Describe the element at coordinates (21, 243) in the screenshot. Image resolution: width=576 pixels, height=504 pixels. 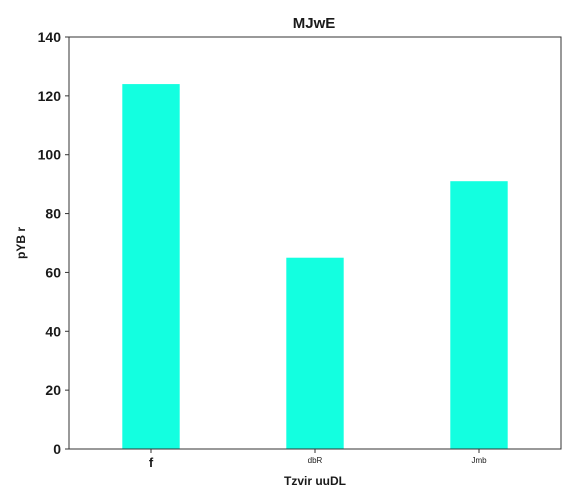
I see `y-axis-label: pYB r` at that location.